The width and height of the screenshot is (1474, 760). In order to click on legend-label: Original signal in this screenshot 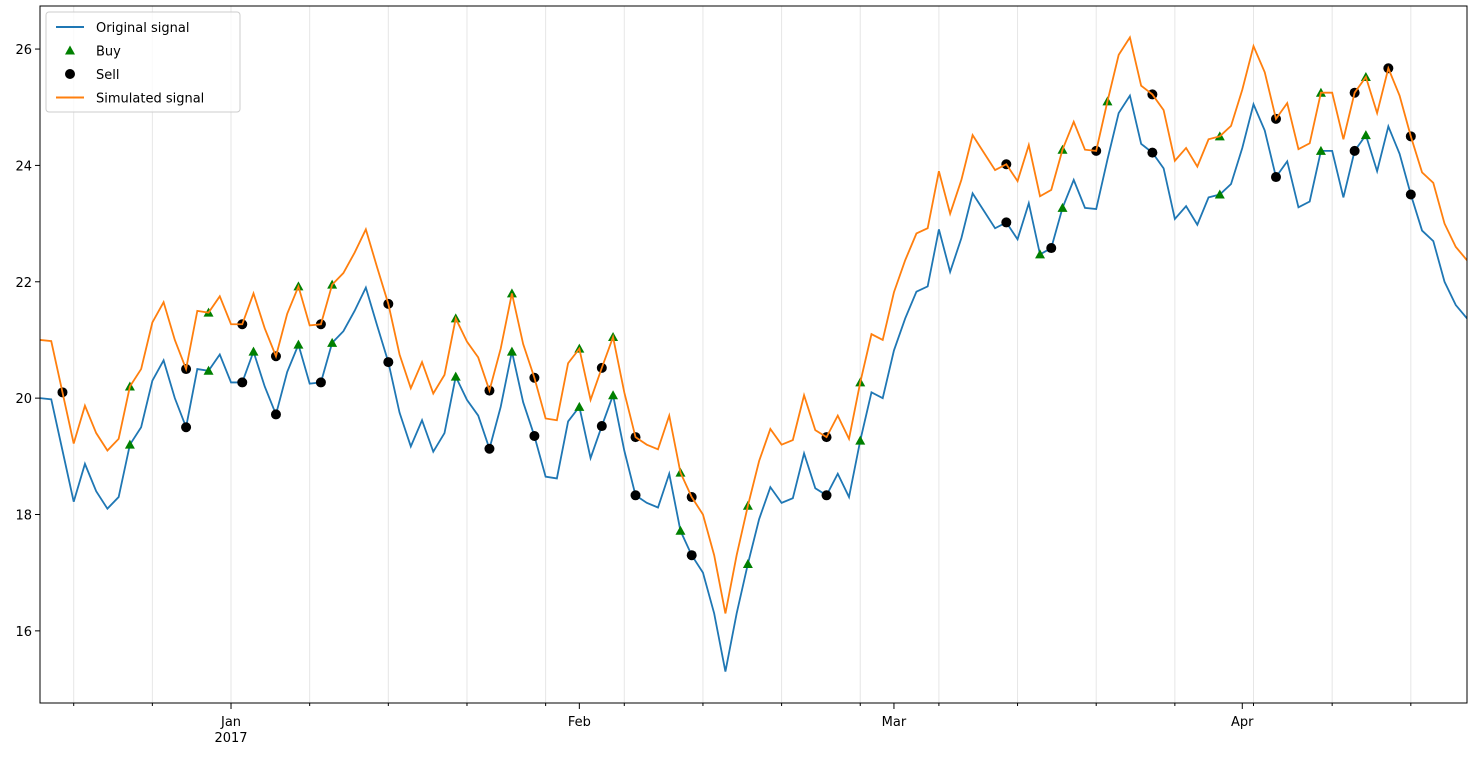, I will do `click(142, 28)`.